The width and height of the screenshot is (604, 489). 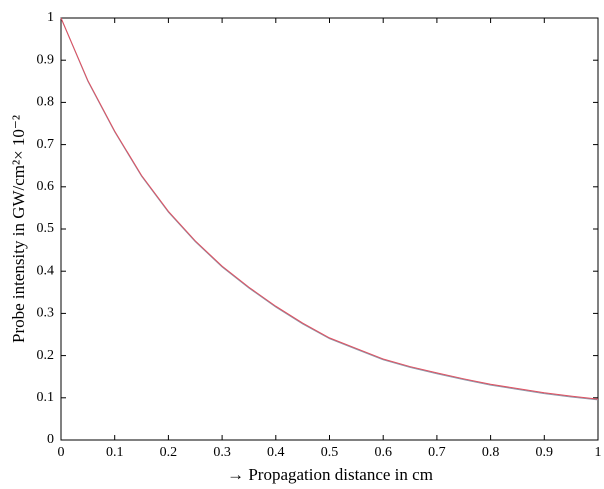 I want to click on y-tick-label: 0.5, so click(x=46, y=228).